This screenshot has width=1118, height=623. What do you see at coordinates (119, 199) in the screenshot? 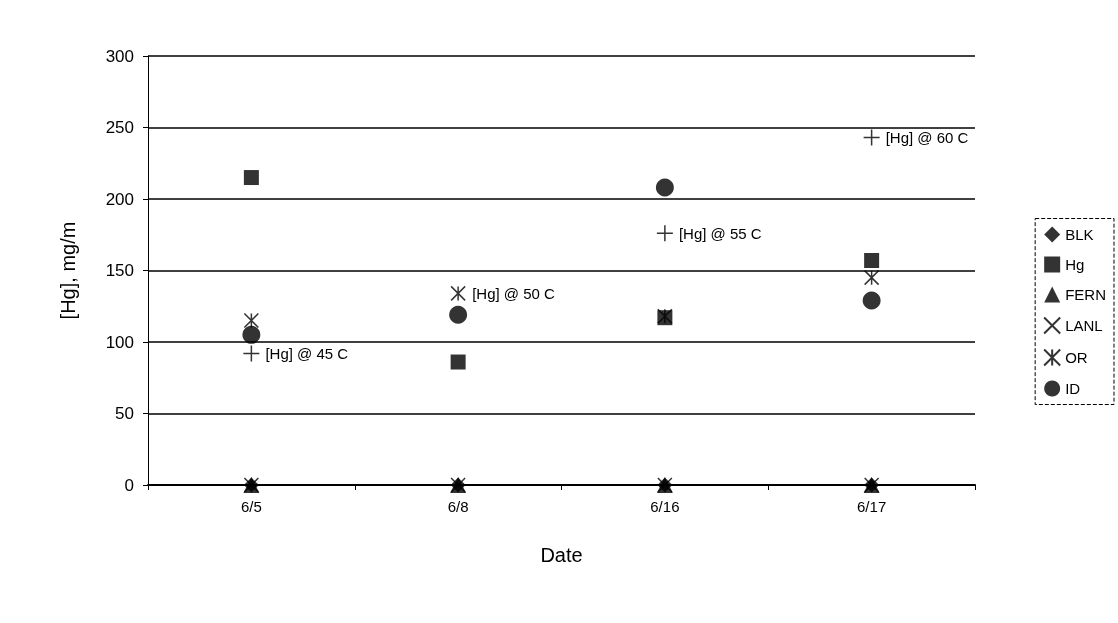
I see `y-tick-label: 200` at bounding box center [119, 199].